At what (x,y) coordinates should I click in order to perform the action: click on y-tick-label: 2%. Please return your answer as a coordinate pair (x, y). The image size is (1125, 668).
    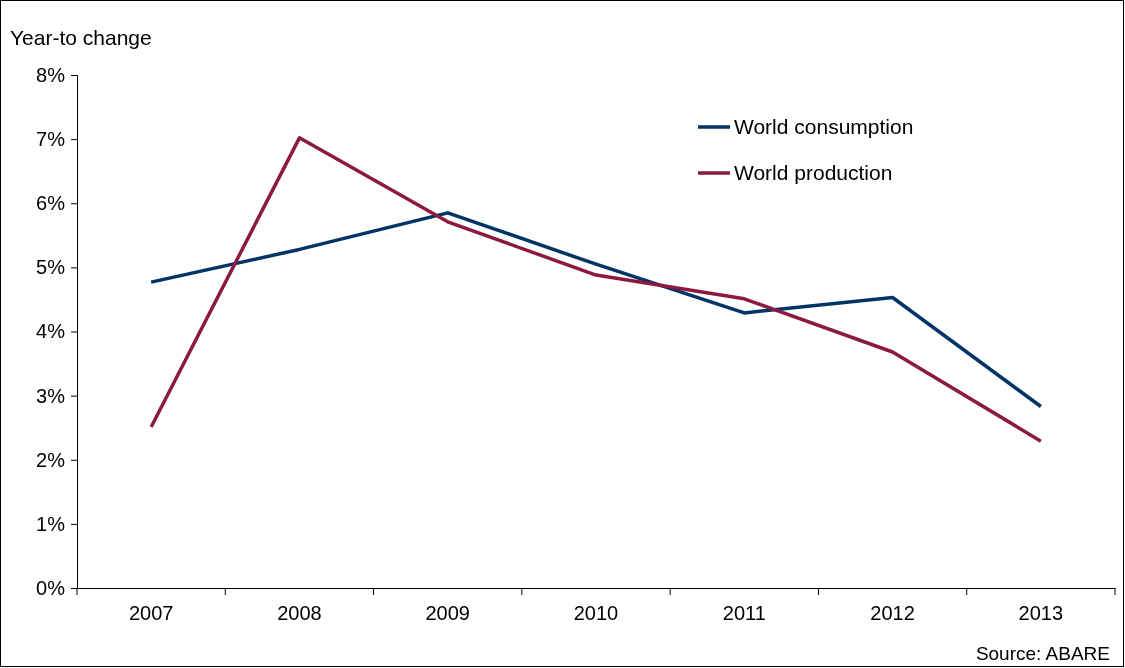
    Looking at the image, I should click on (51, 459).